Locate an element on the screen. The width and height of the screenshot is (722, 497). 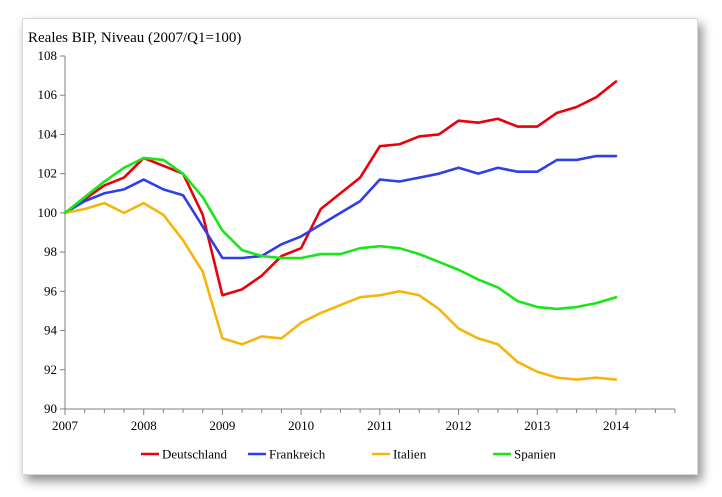
y-tick-label: 108 is located at coordinates (48, 55).